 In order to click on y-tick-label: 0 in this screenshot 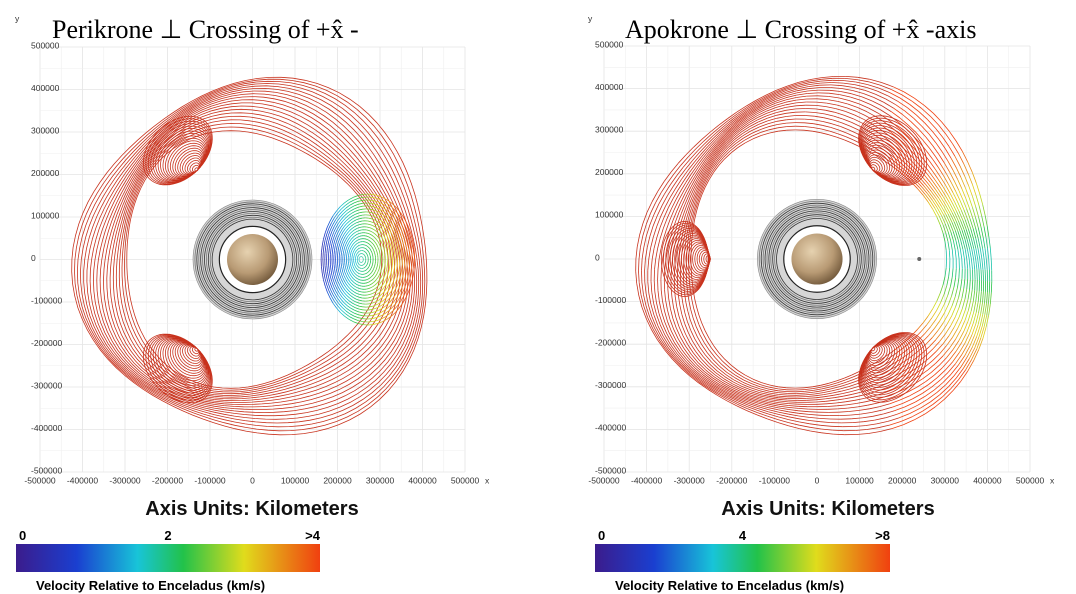, I will do `click(597, 257)`.